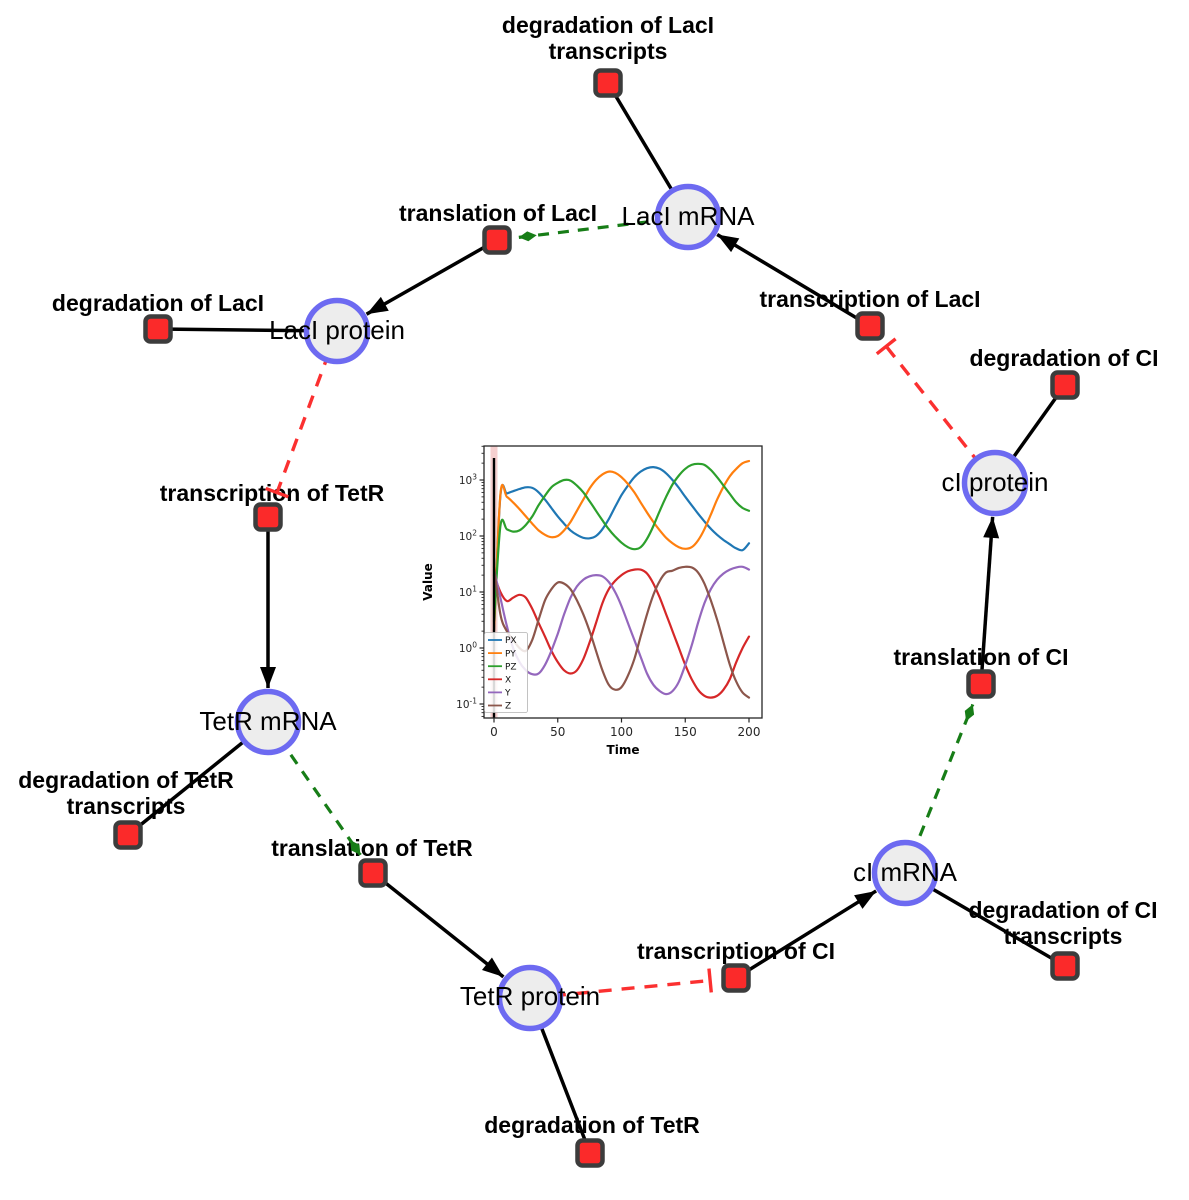  What do you see at coordinates (468, 536) in the screenshot?
I see `y-tick-label: 10²` at bounding box center [468, 536].